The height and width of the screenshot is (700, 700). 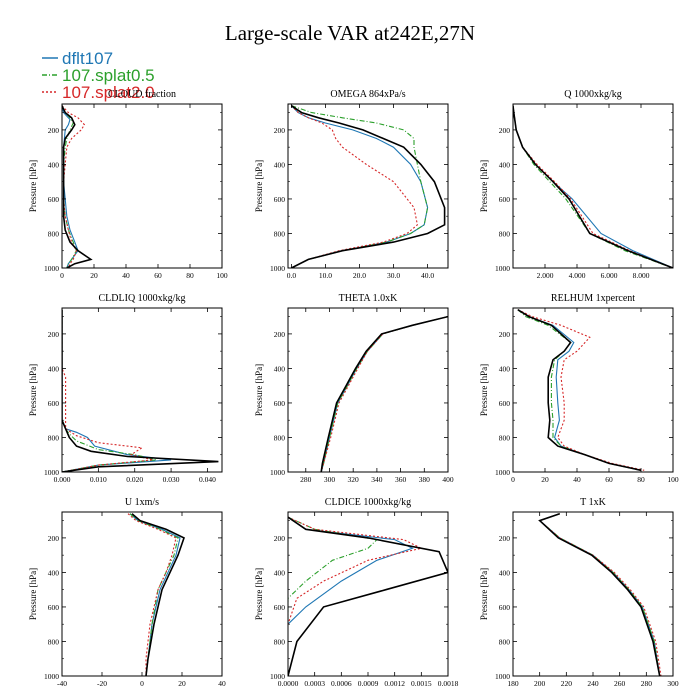 What do you see at coordinates (593, 502) in the screenshot?
I see `panel-title: T 1xK` at bounding box center [593, 502].